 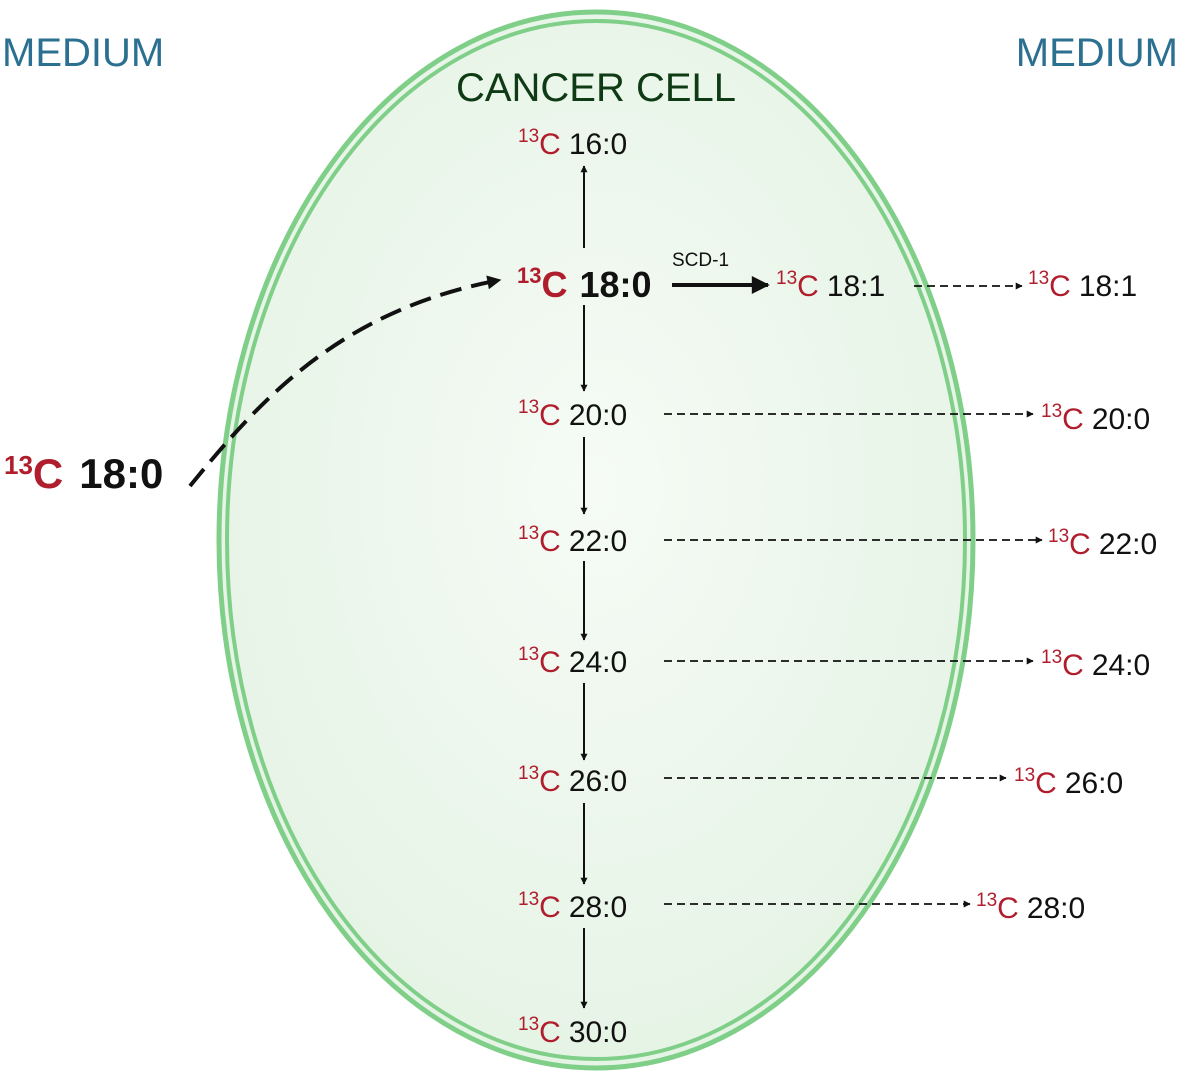 I want to click on medium-label-right: MEDIUM, so click(x=1097, y=53).